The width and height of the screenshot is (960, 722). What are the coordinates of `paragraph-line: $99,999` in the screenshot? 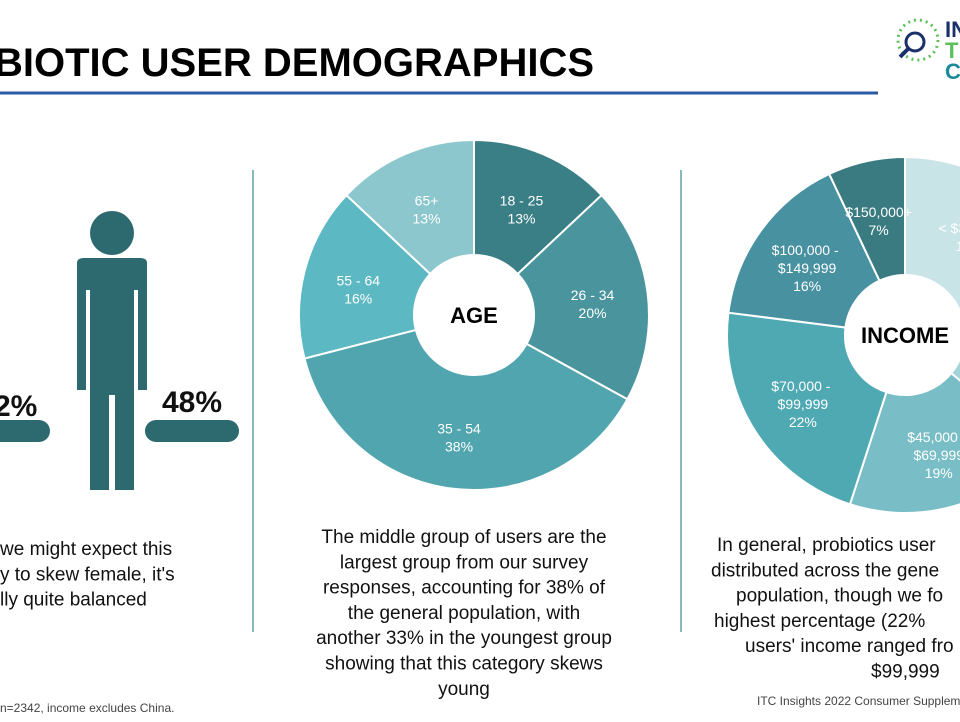 It's located at (905, 672).